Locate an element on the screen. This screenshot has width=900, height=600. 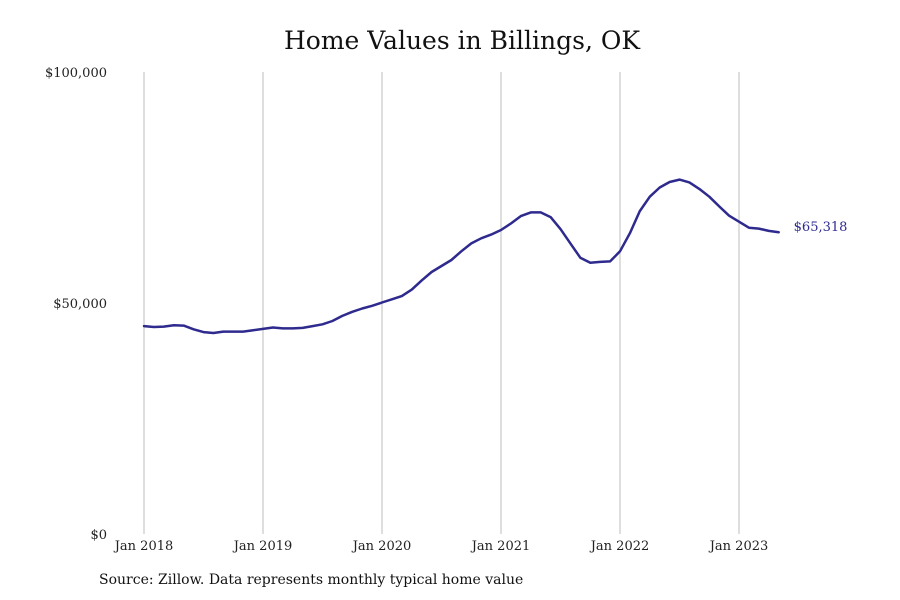
y-tick-label: $50,000 is located at coordinates (80, 304).